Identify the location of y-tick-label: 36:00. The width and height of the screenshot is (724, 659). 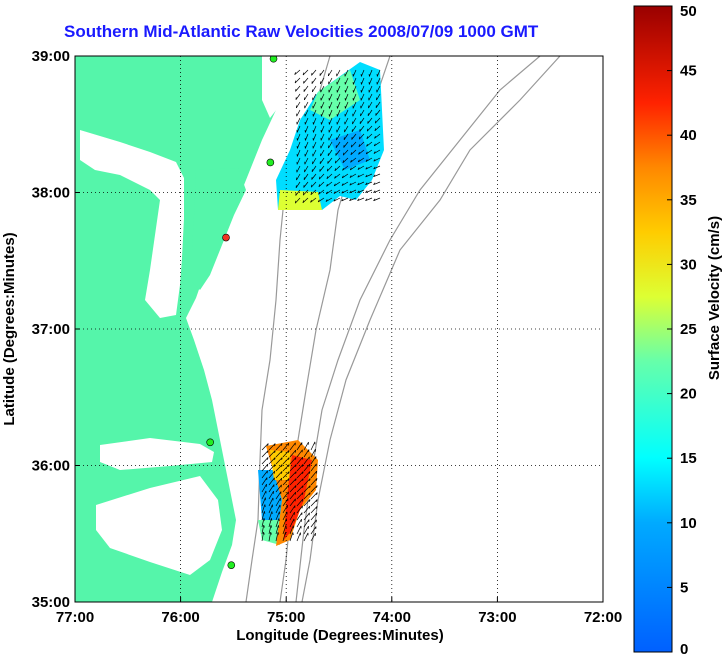
(51, 466).